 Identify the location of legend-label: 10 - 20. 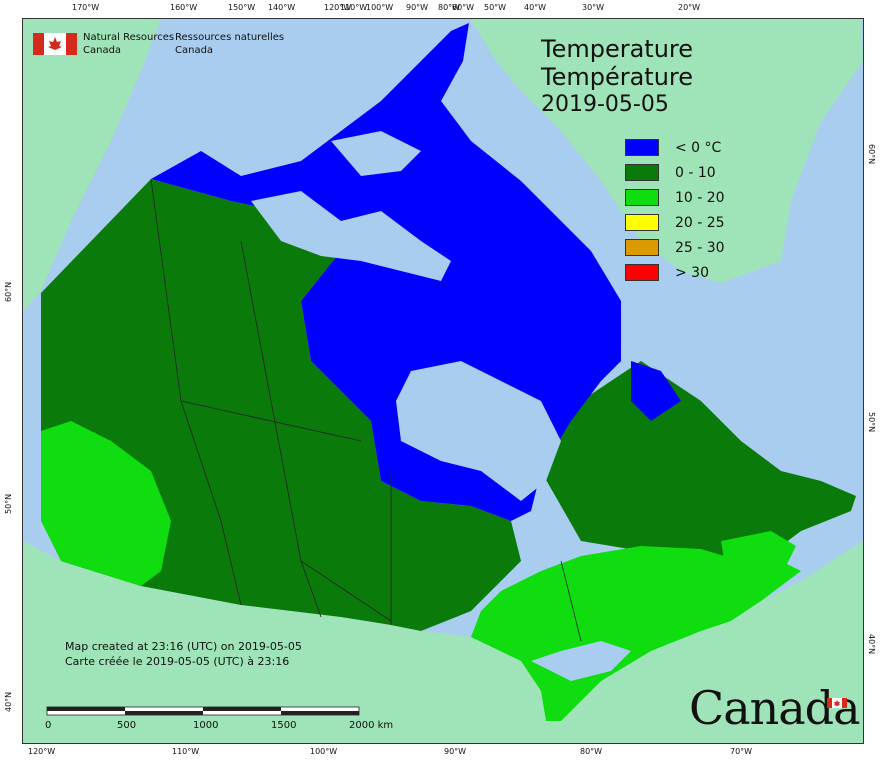
(700, 197).